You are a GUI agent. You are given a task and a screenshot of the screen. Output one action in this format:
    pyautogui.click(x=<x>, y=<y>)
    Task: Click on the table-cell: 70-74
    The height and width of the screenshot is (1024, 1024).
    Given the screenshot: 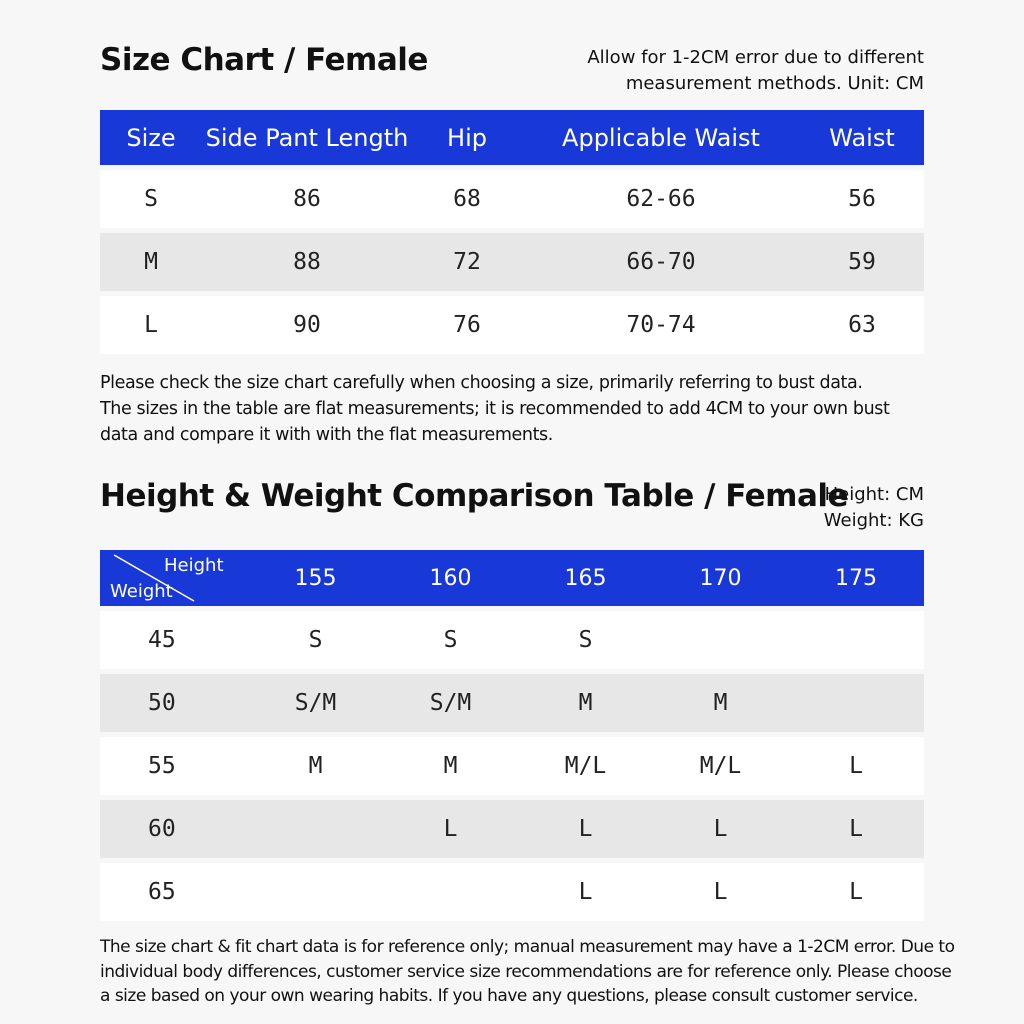 What is the action you would take?
    pyautogui.click(x=661, y=322)
    